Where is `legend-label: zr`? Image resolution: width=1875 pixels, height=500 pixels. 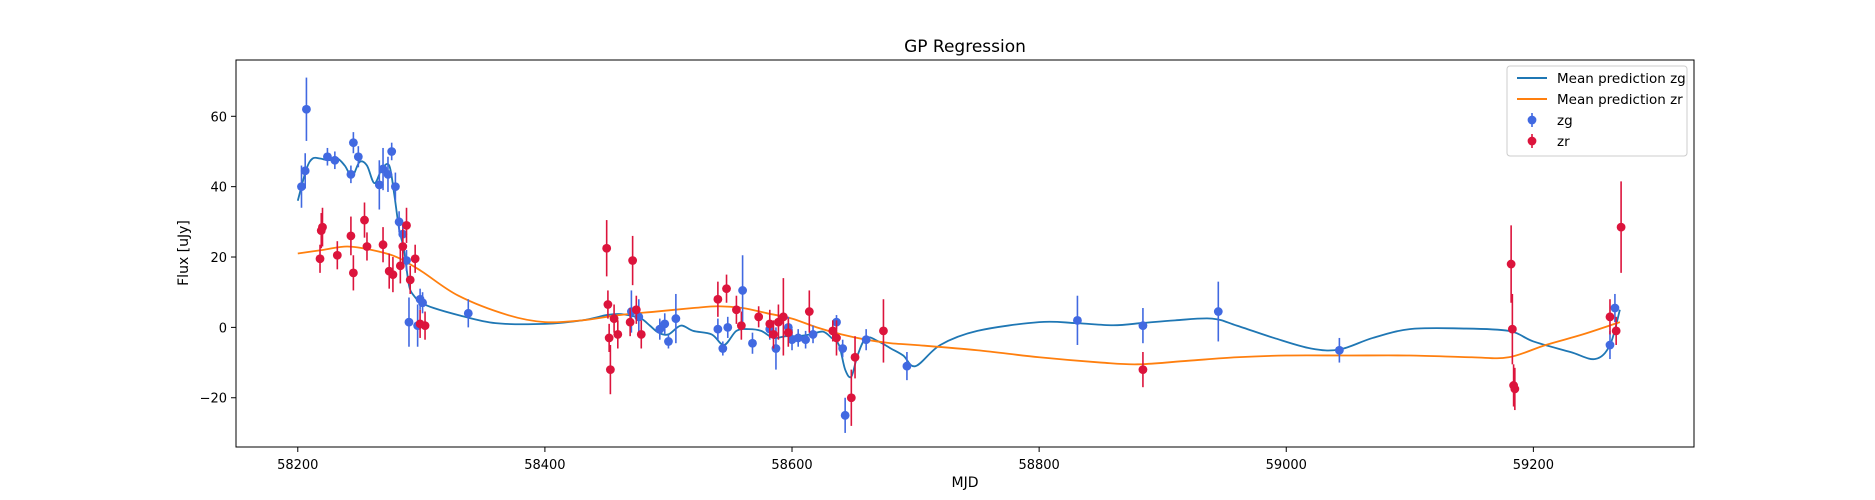
legend-label: zr is located at coordinates (1563, 142).